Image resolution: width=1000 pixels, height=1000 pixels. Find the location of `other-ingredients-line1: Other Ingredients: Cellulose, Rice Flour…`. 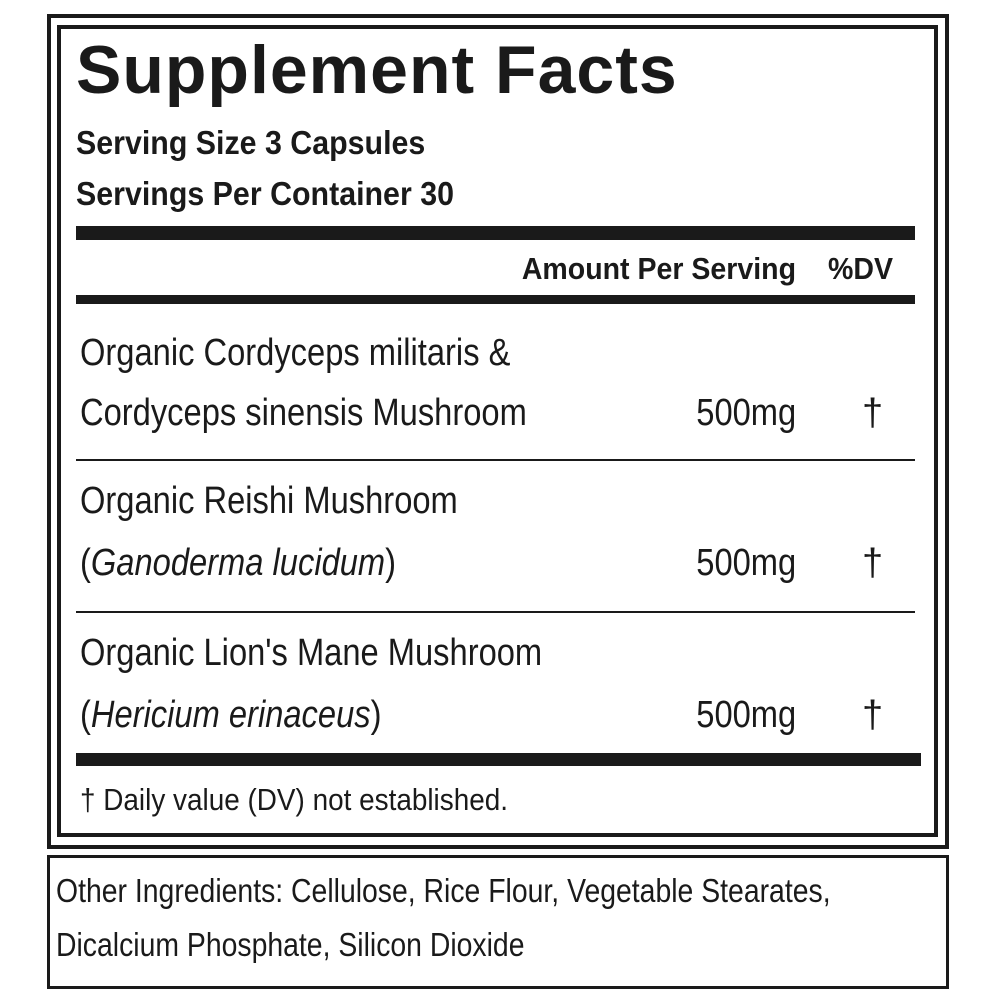

other-ingredients-line1: Other Ingredients: Cellulose, Rice Flour… is located at coordinates (443, 890).